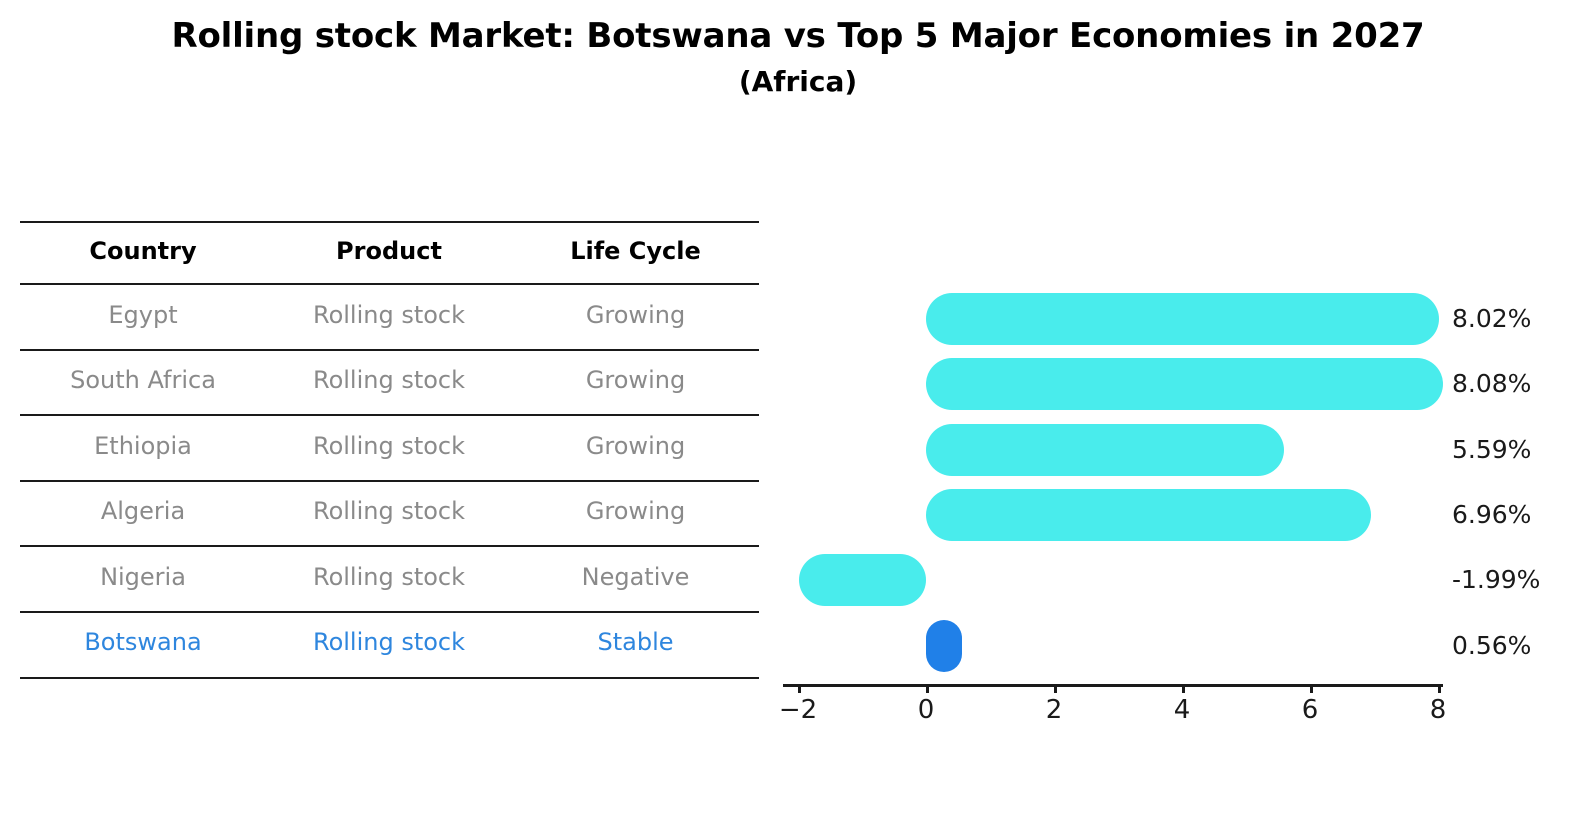 The width and height of the screenshot is (1596, 823). I want to click on bar-highlighted, so click(944, 645).